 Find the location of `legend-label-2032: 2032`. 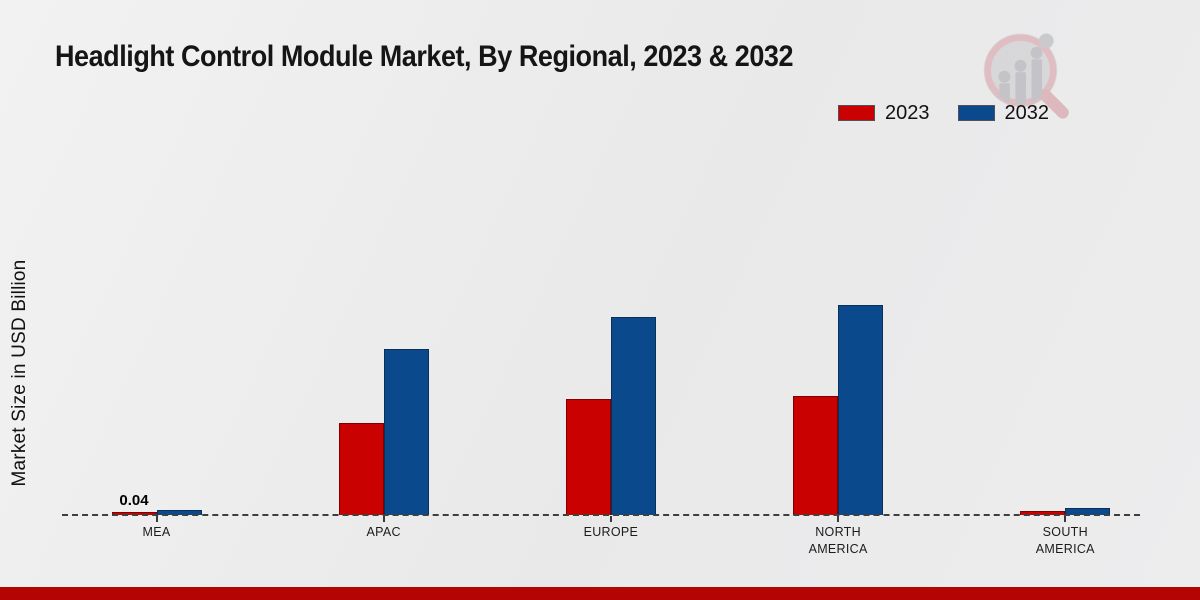

legend-label-2032: 2032 is located at coordinates (1027, 113).